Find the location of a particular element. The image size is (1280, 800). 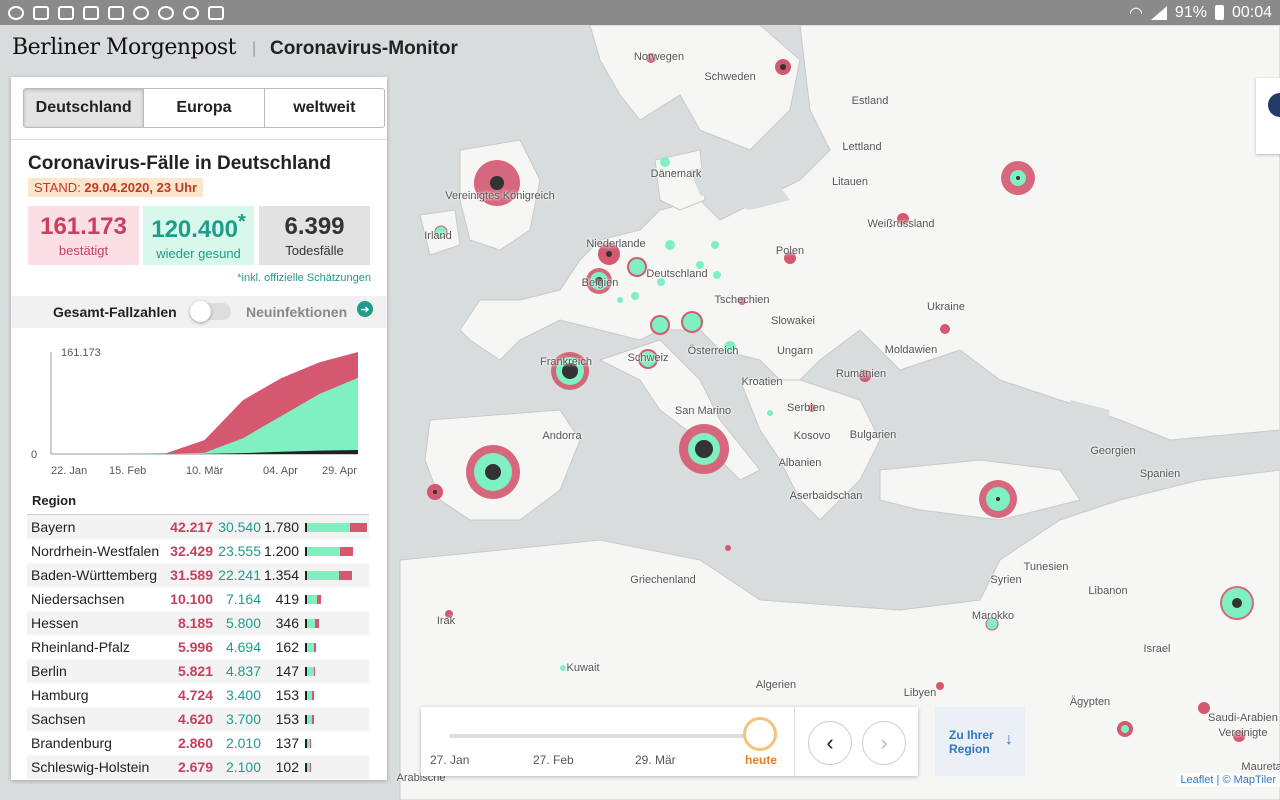

map-label: Rumänien is located at coordinates (861, 374).